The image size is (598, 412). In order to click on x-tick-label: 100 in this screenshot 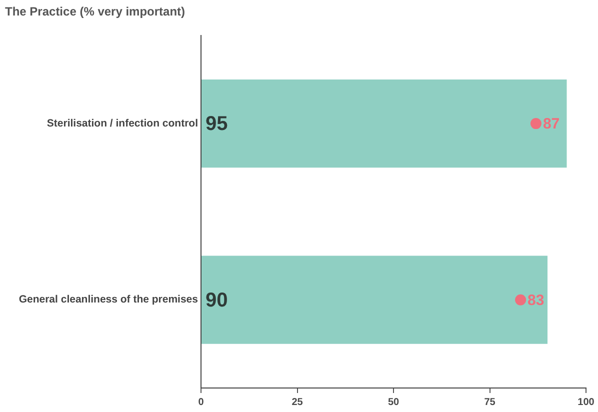, I will do `click(586, 402)`.